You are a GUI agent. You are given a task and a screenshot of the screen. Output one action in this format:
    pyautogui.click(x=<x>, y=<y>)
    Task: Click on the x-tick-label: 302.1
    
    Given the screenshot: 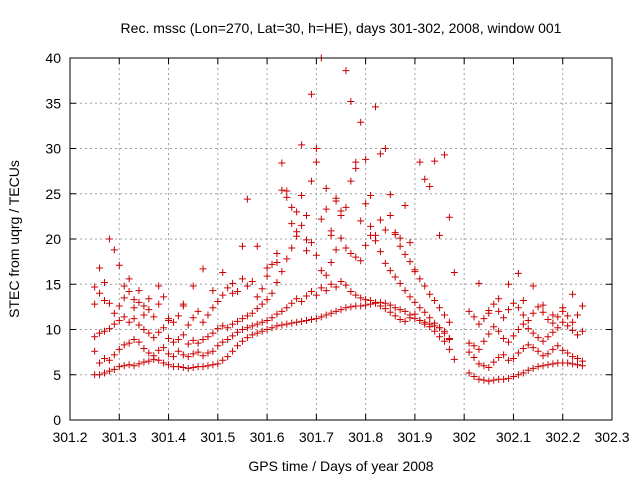 What is the action you would take?
    pyautogui.click(x=513, y=437)
    